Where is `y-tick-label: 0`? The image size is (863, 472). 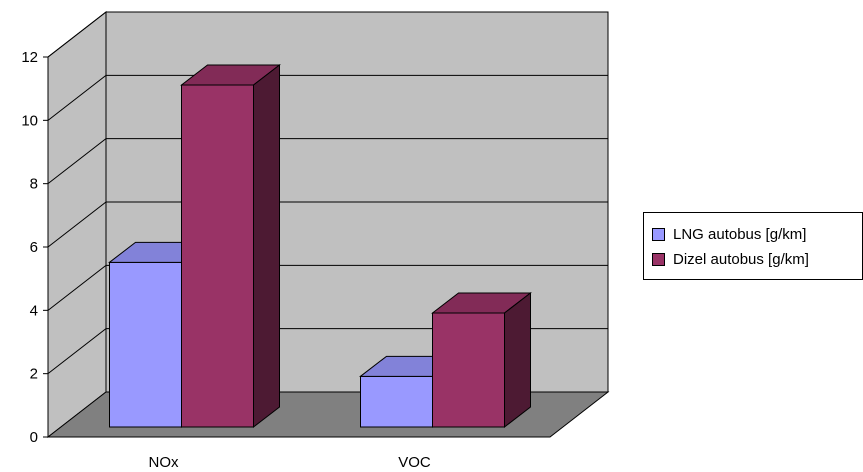 y-tick-label: 0 is located at coordinates (34, 437).